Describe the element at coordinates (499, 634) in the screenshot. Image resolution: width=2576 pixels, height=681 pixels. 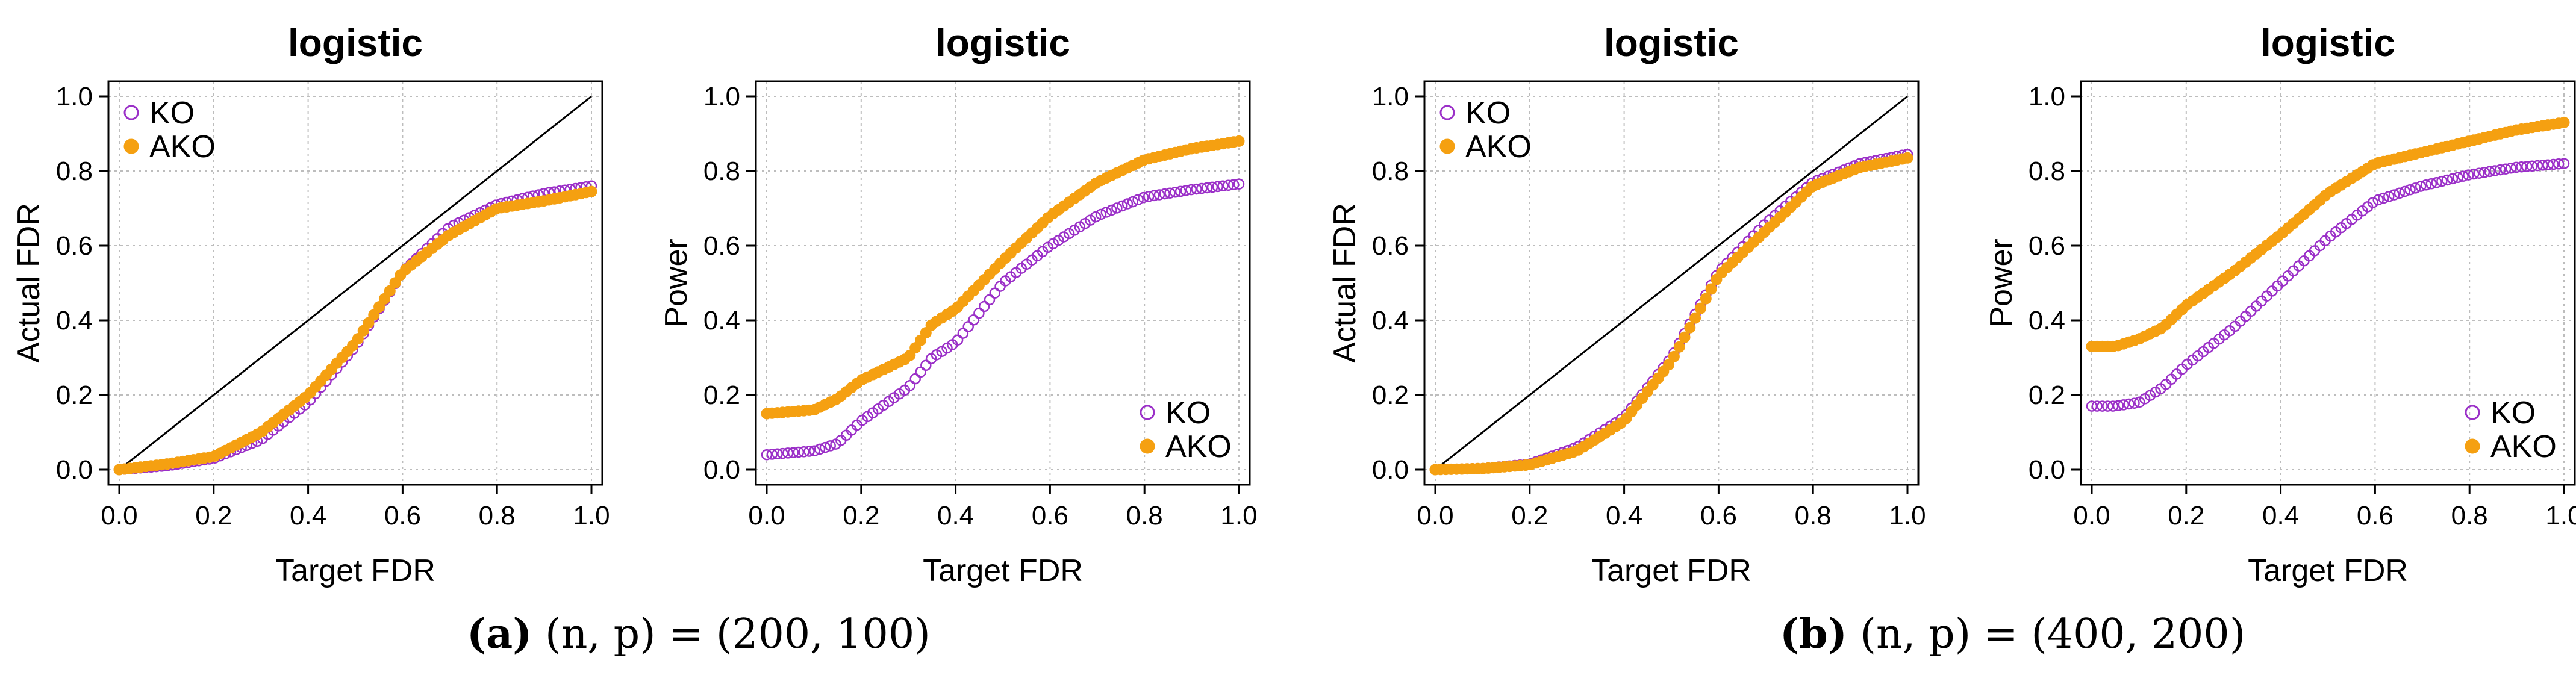
I see `caption-a-tag: (a)` at that location.